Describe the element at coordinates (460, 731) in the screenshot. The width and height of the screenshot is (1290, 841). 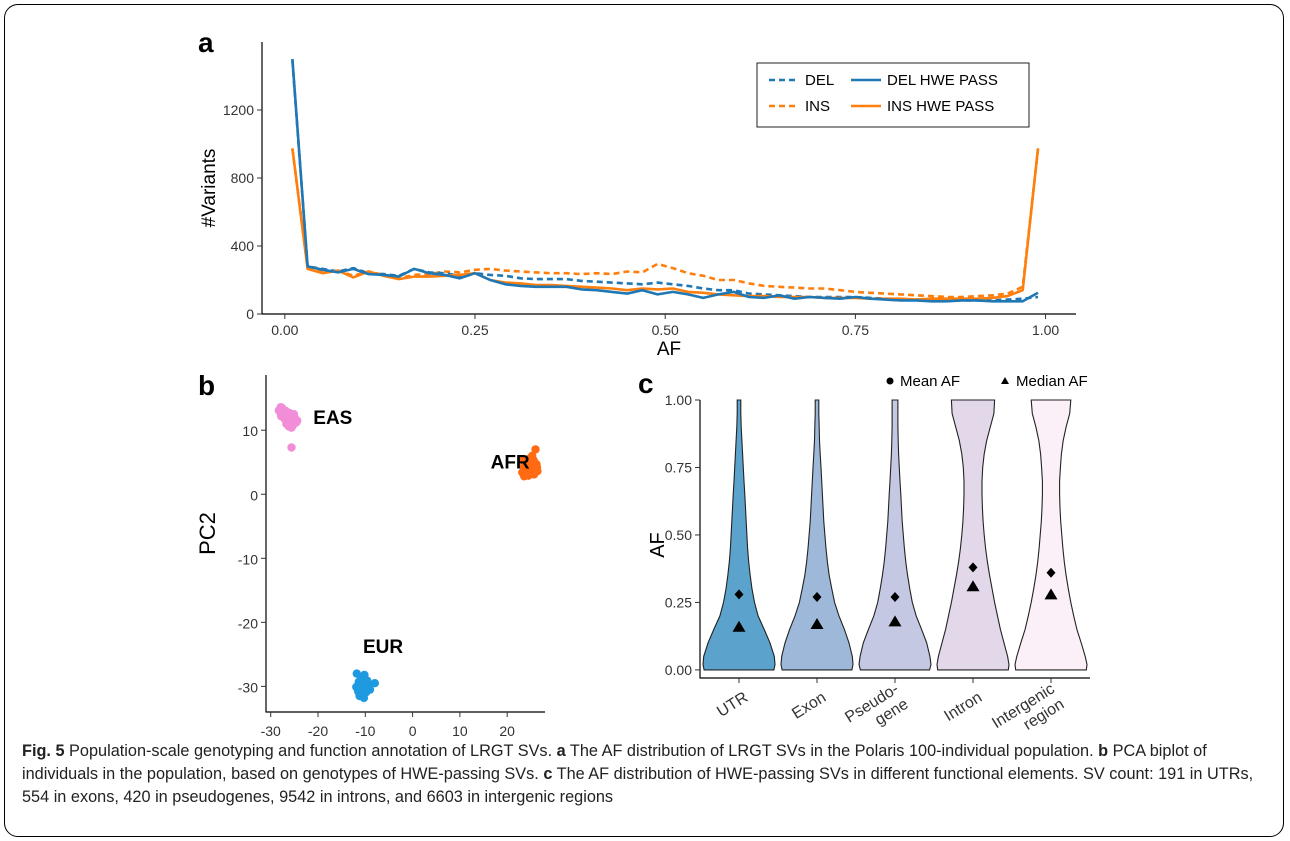
I see `panel-b-x-tick-label: 10` at that location.